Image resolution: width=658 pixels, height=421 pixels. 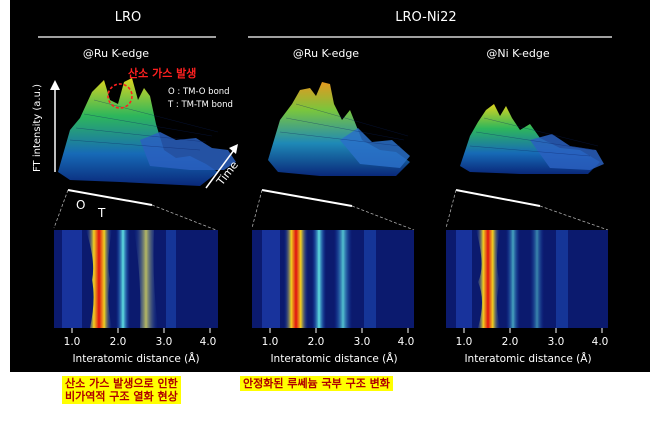 What do you see at coordinates (337, 330) in the screenshot?
I see `x-tick-marks` at bounding box center [337, 330].